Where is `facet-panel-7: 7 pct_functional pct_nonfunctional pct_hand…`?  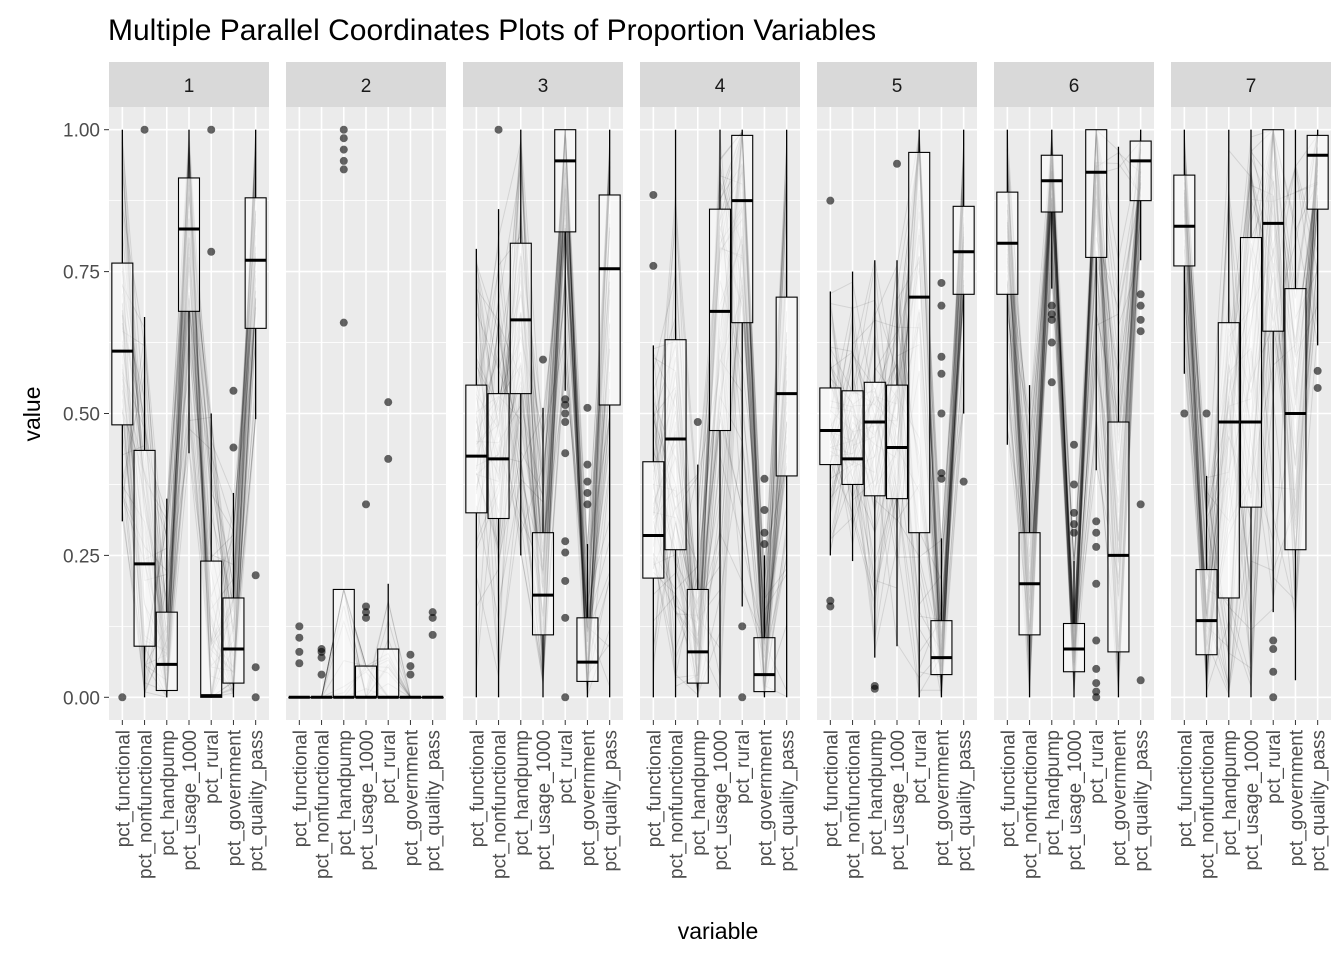 facet-panel-7: 7 pct_functional pct_nonfunctional pct_hand… is located at coordinates (1251, 470).